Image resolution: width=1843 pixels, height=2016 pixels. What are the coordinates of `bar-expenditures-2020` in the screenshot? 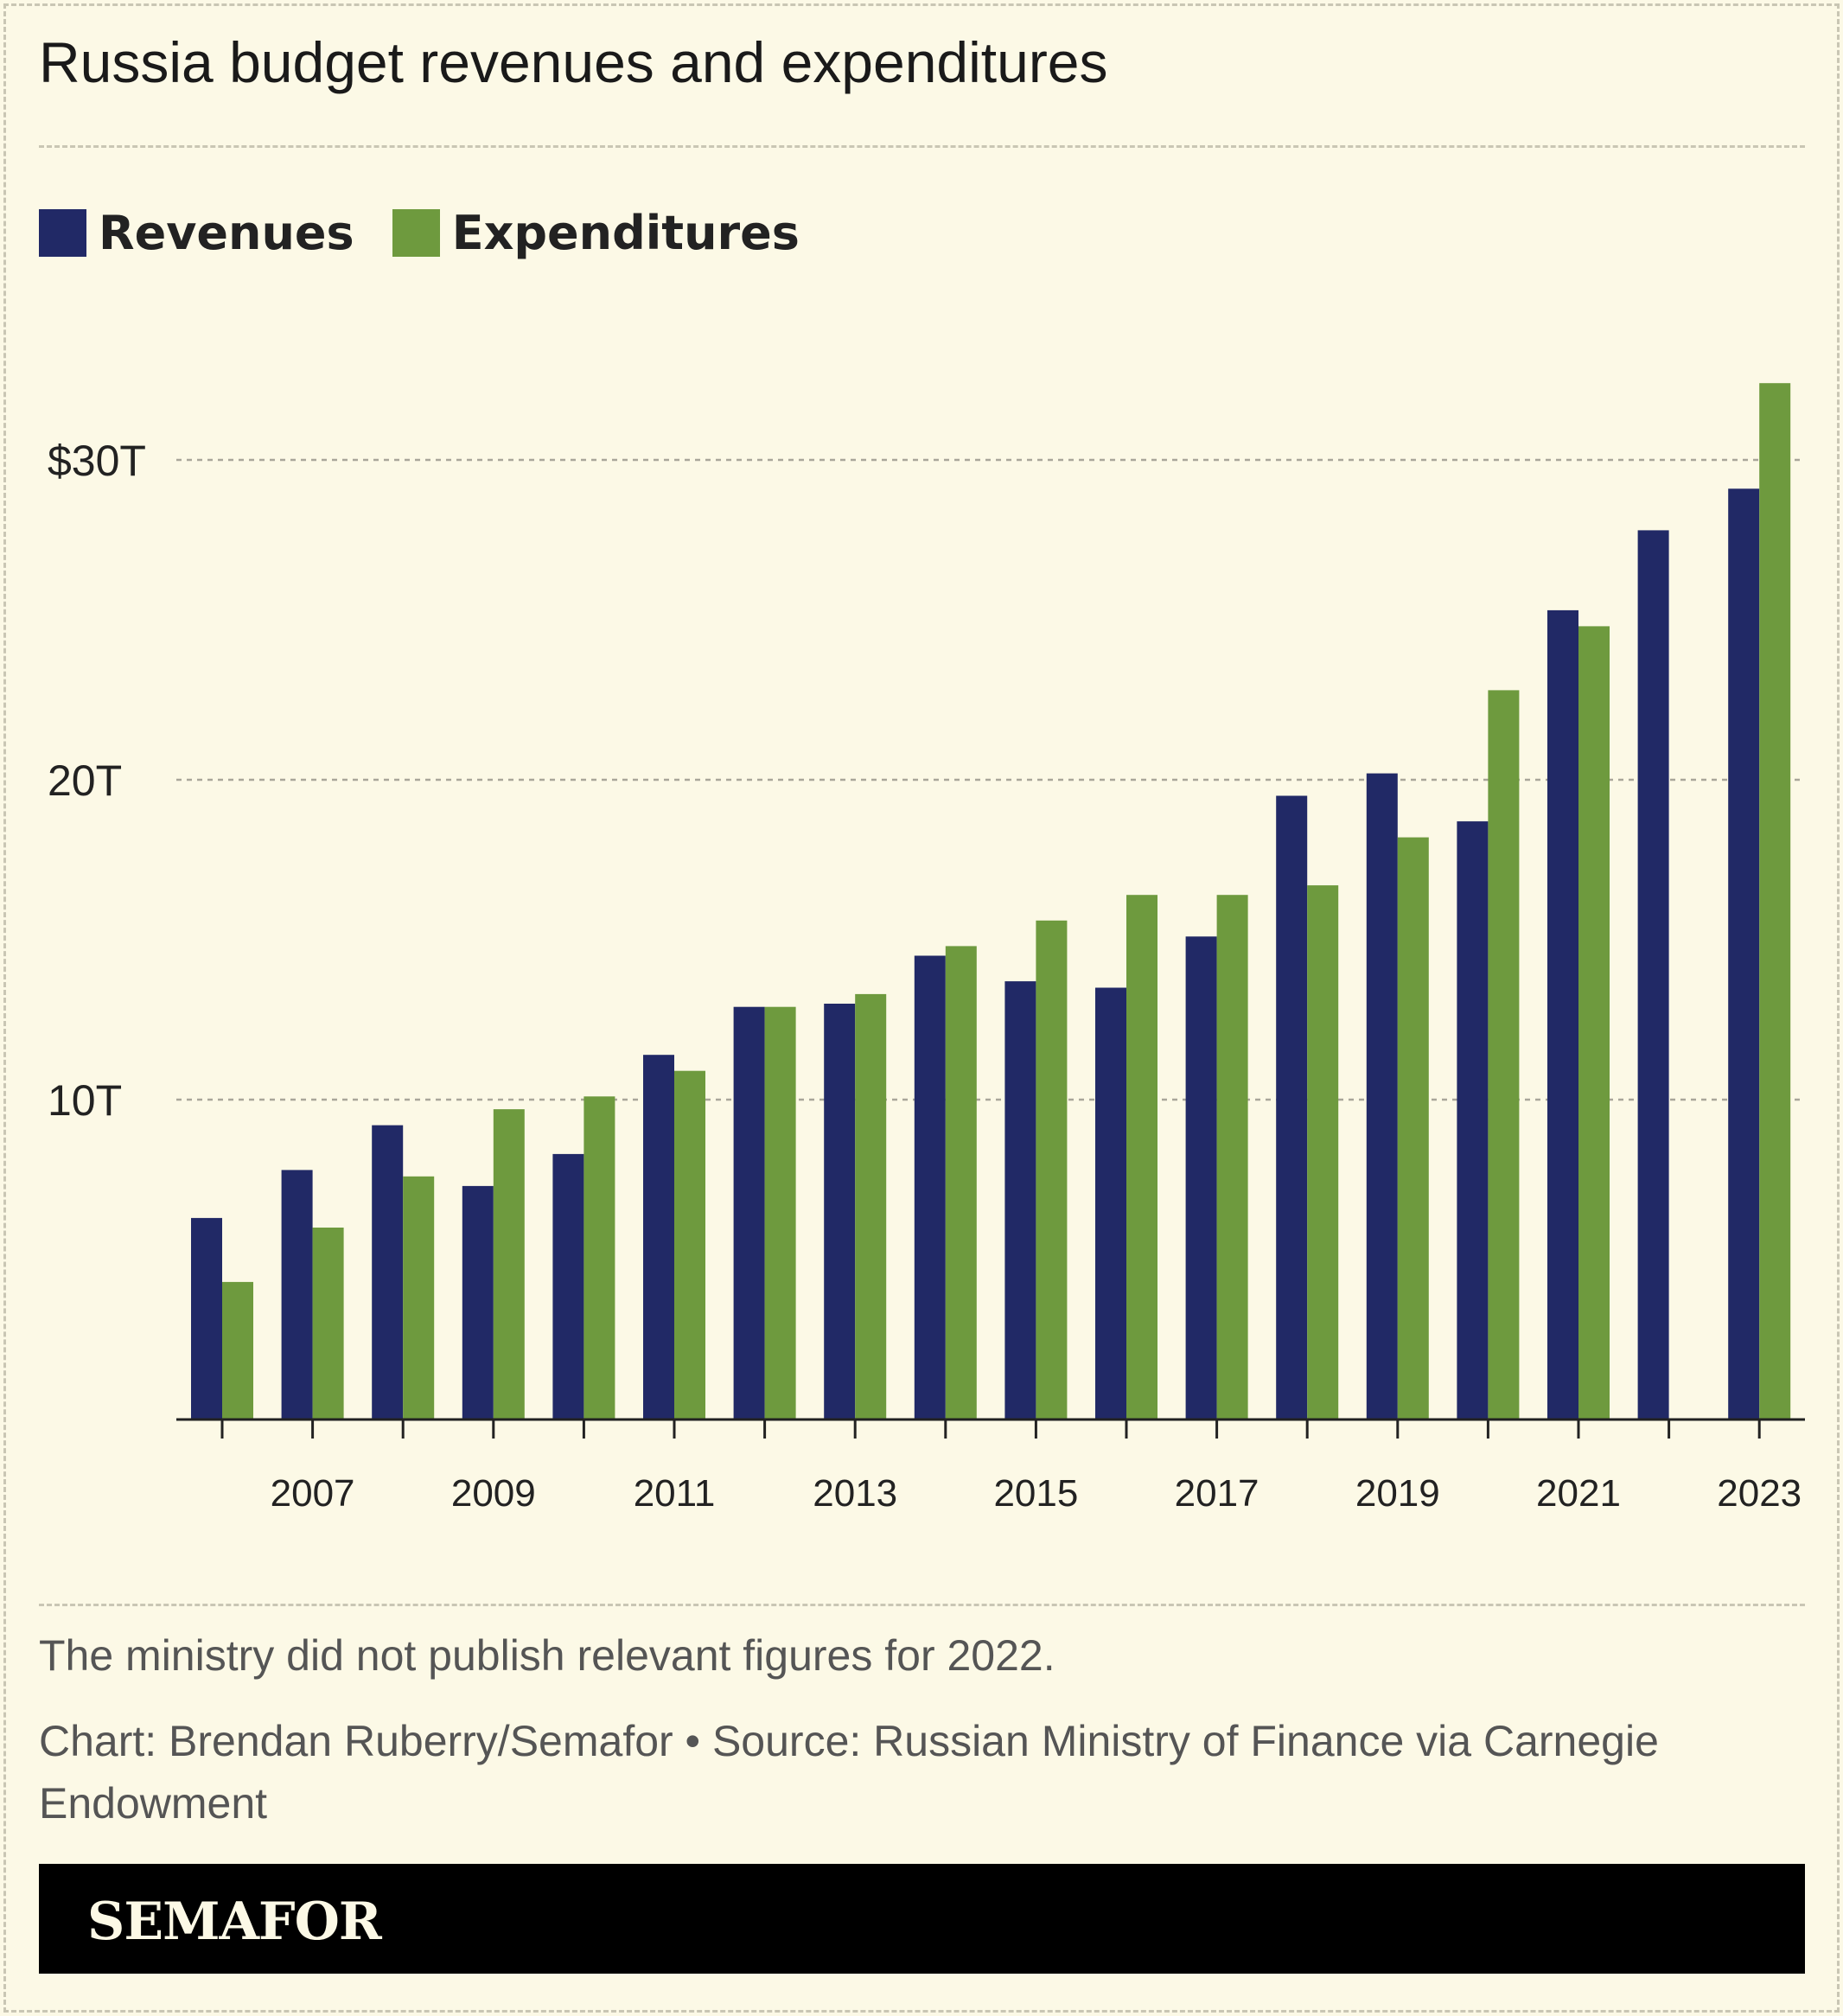 It's located at (1504, 1054).